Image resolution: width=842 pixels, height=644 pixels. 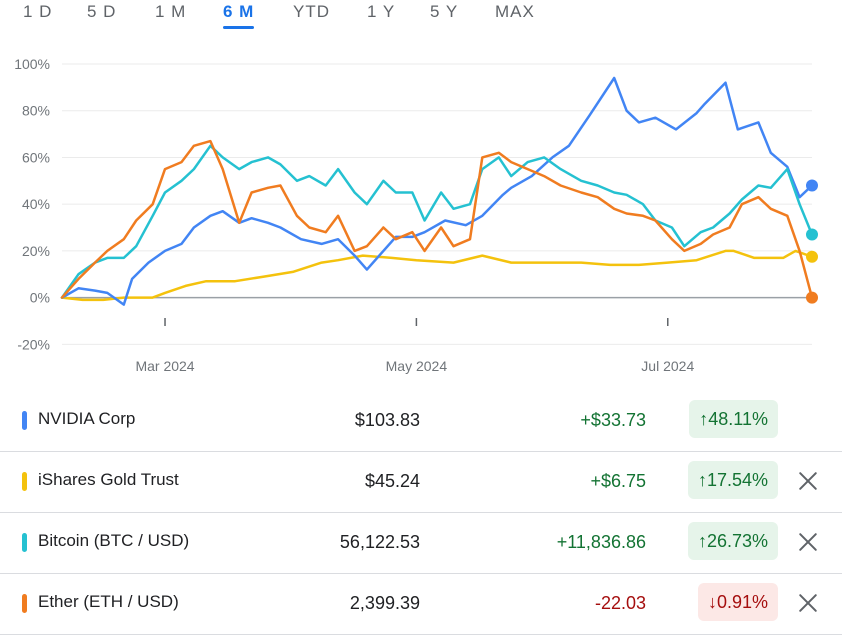 I want to click on asset-price: 2,399.39, so click(x=384, y=603).